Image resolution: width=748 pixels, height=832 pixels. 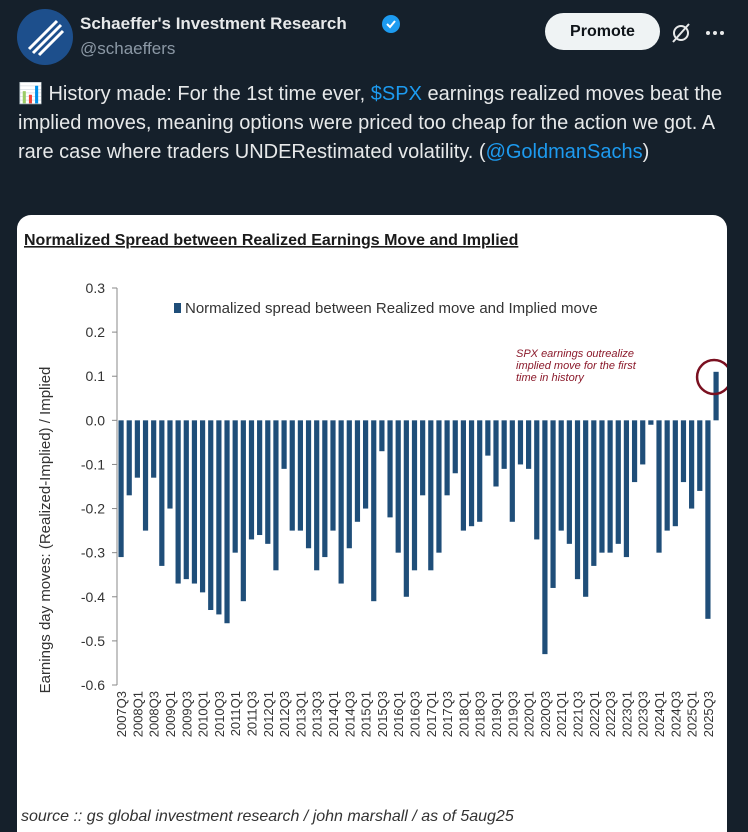 I want to click on promote-button: Promote, so click(x=602, y=31).